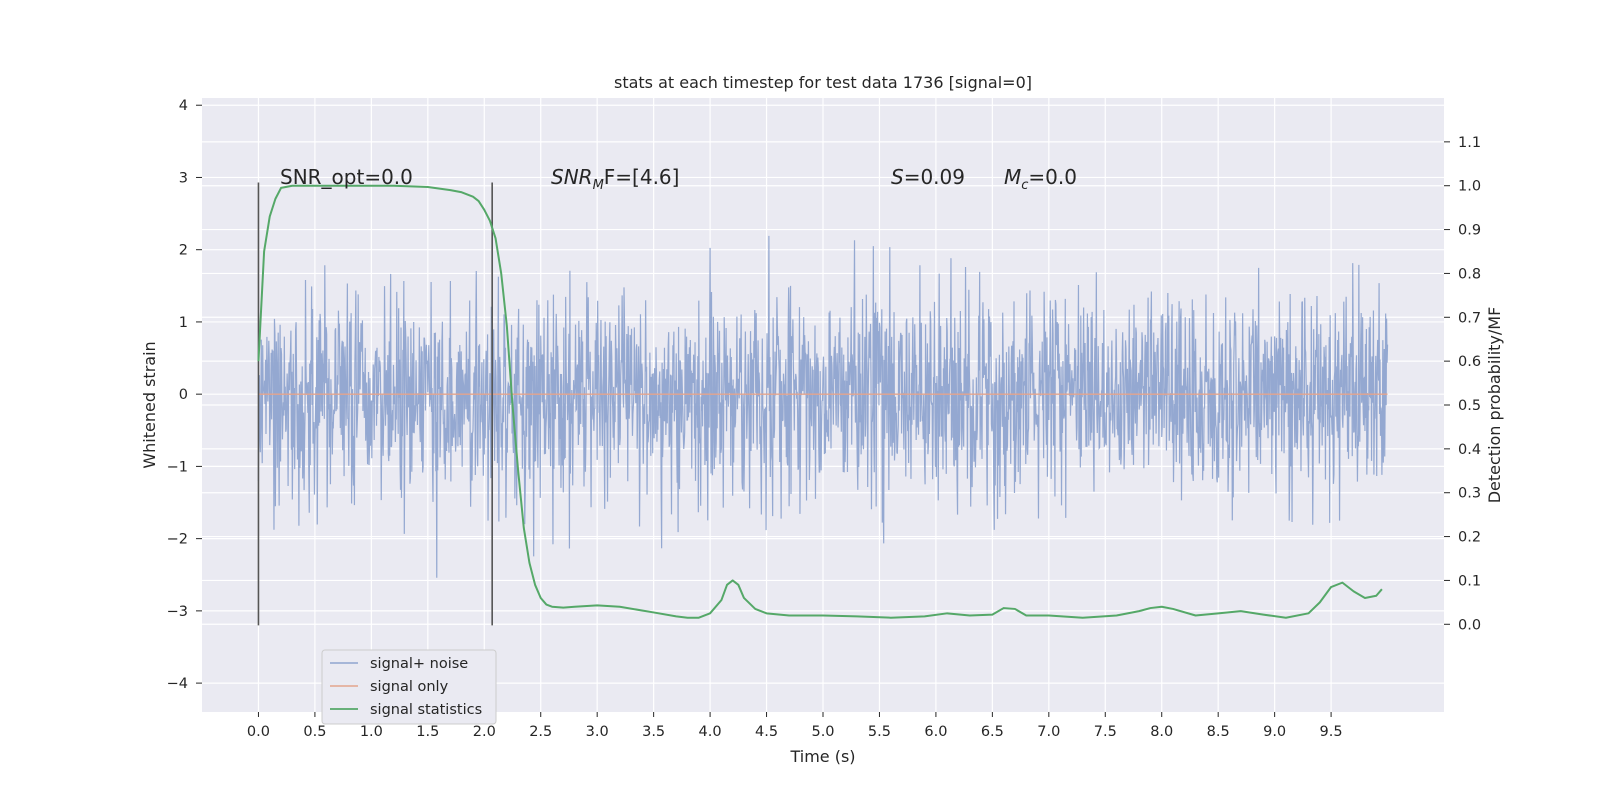 The image size is (1600, 800). I want to click on annotation-s: S=0.09, so click(928, 177).